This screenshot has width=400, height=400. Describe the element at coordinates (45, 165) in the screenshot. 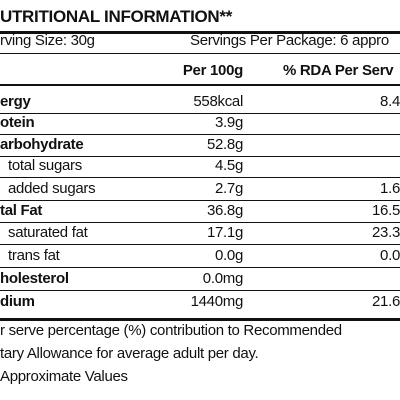

I see `row-label: total sugars` at that location.